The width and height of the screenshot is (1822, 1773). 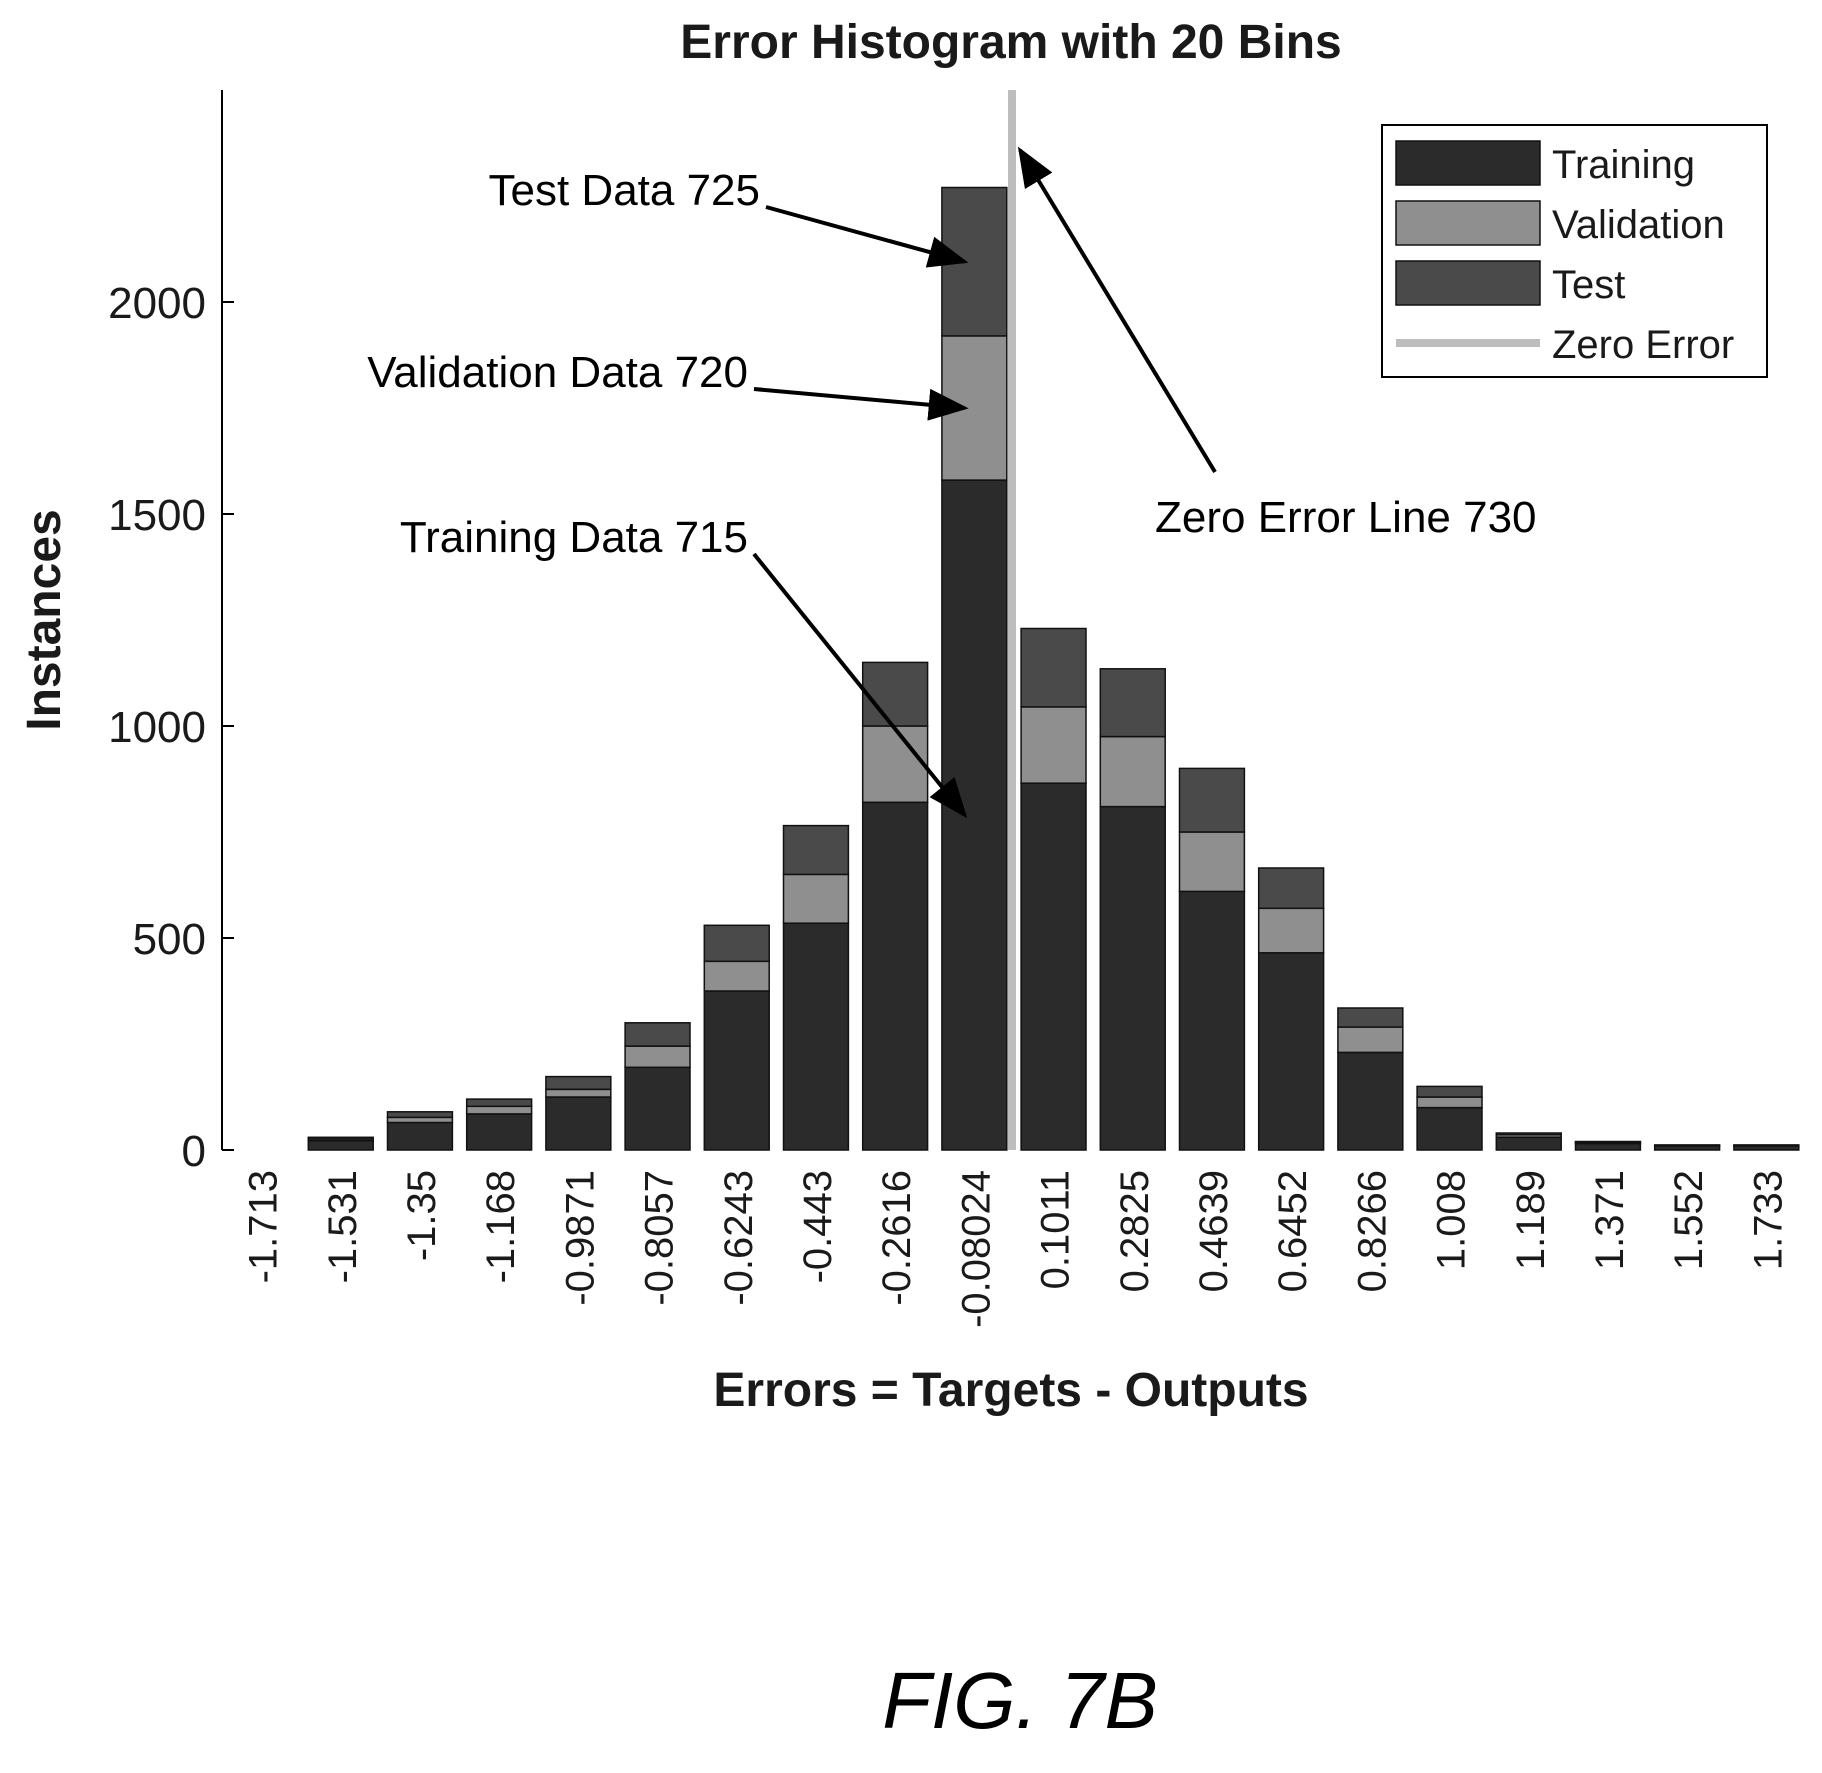 What do you see at coordinates (157, 303) in the screenshot?
I see `y-tick-label: 2000` at bounding box center [157, 303].